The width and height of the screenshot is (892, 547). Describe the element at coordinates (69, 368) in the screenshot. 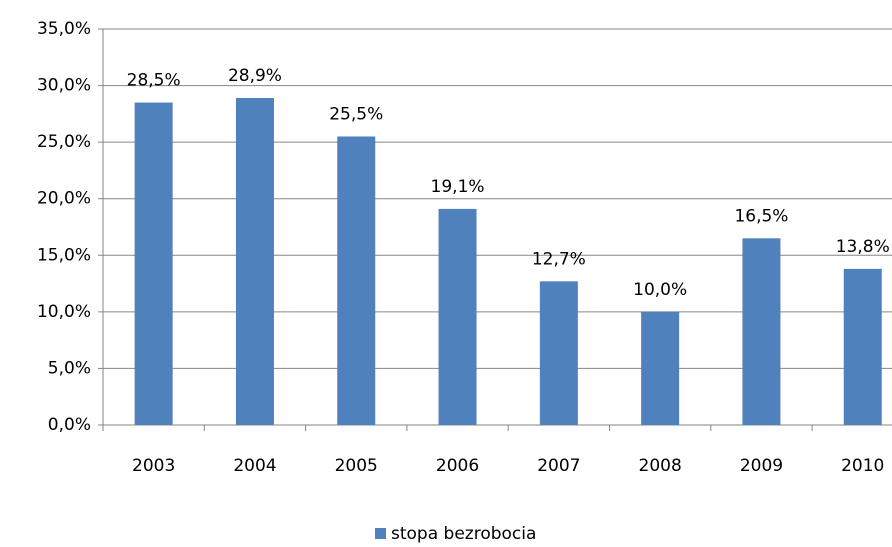

I see `y-tick-label: 5,0%` at that location.